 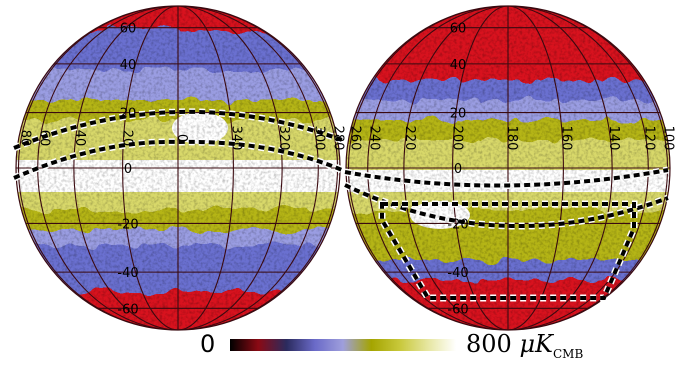 What do you see at coordinates (511, 138) in the screenshot?
I see `longitude-label: 180` at bounding box center [511, 138].